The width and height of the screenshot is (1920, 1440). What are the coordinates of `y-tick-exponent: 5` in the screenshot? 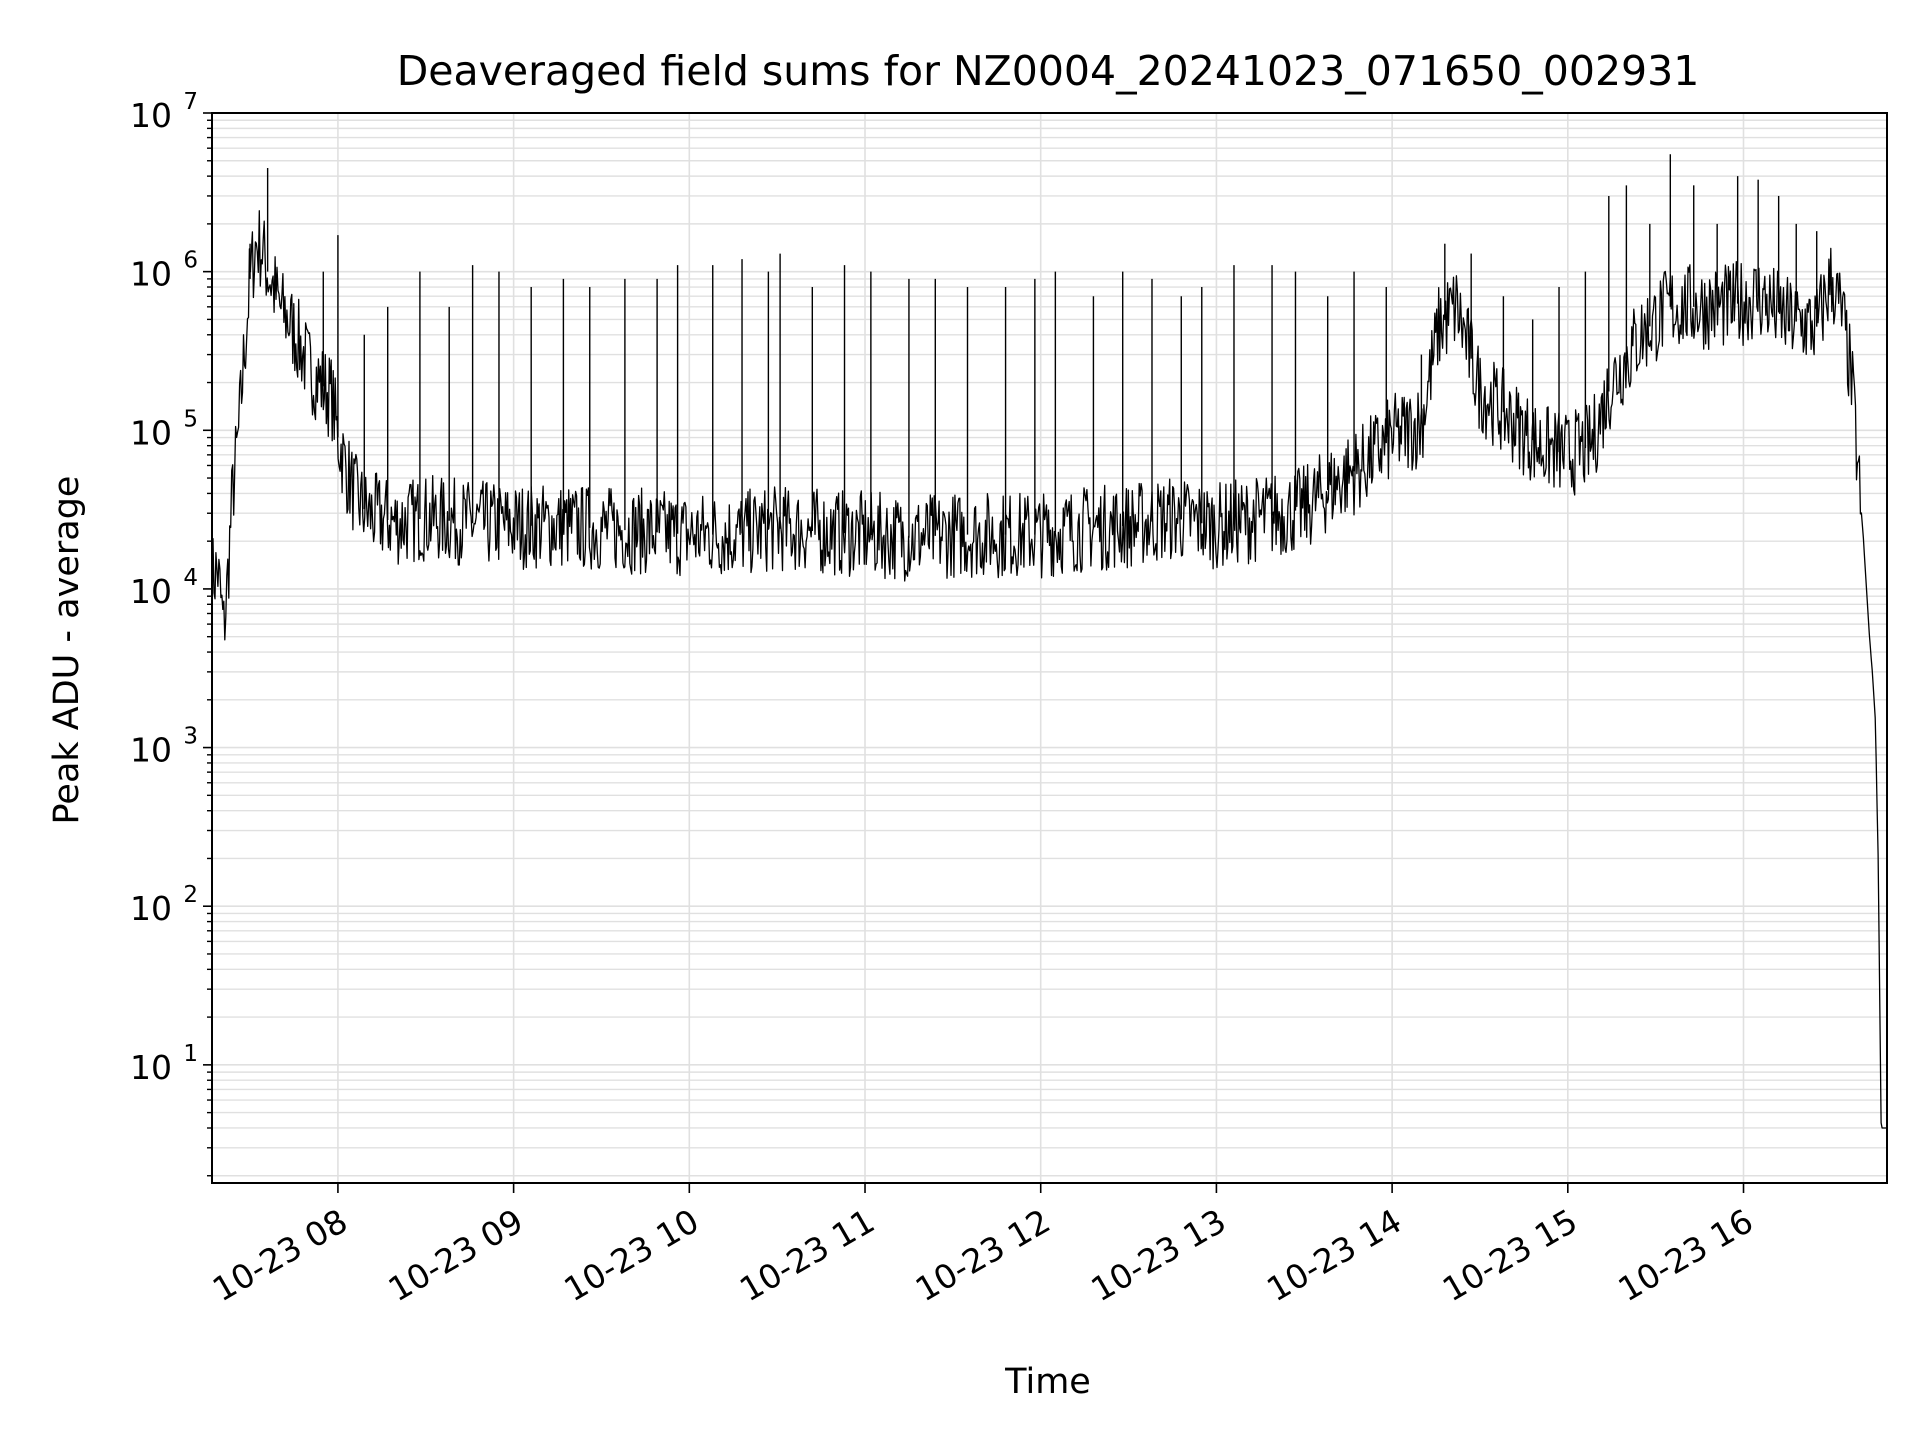 It's located at (190, 419).